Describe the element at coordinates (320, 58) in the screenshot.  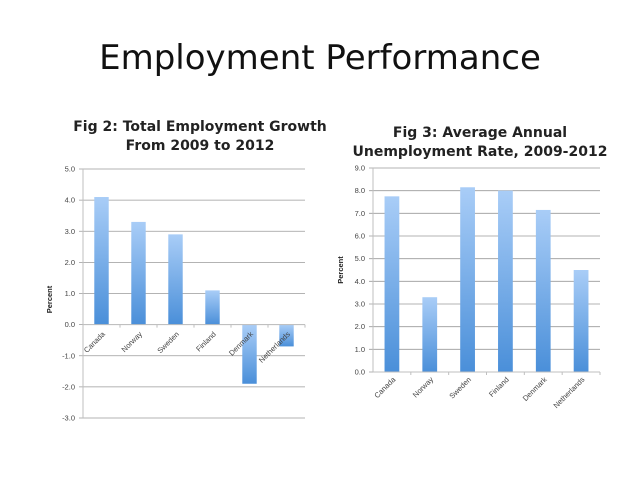
I see `slide-title: Employment Performance` at that location.